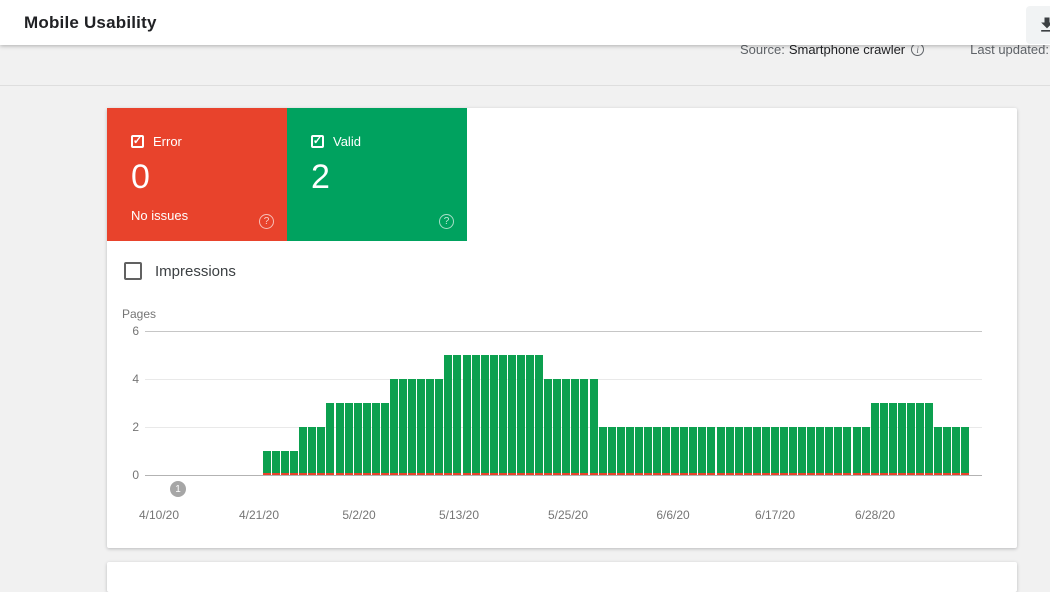 Image resolution: width=1050 pixels, height=592 pixels. Describe the element at coordinates (197, 174) in the screenshot. I see `error-status-card: ✓ Error 0 No issues ?` at that location.